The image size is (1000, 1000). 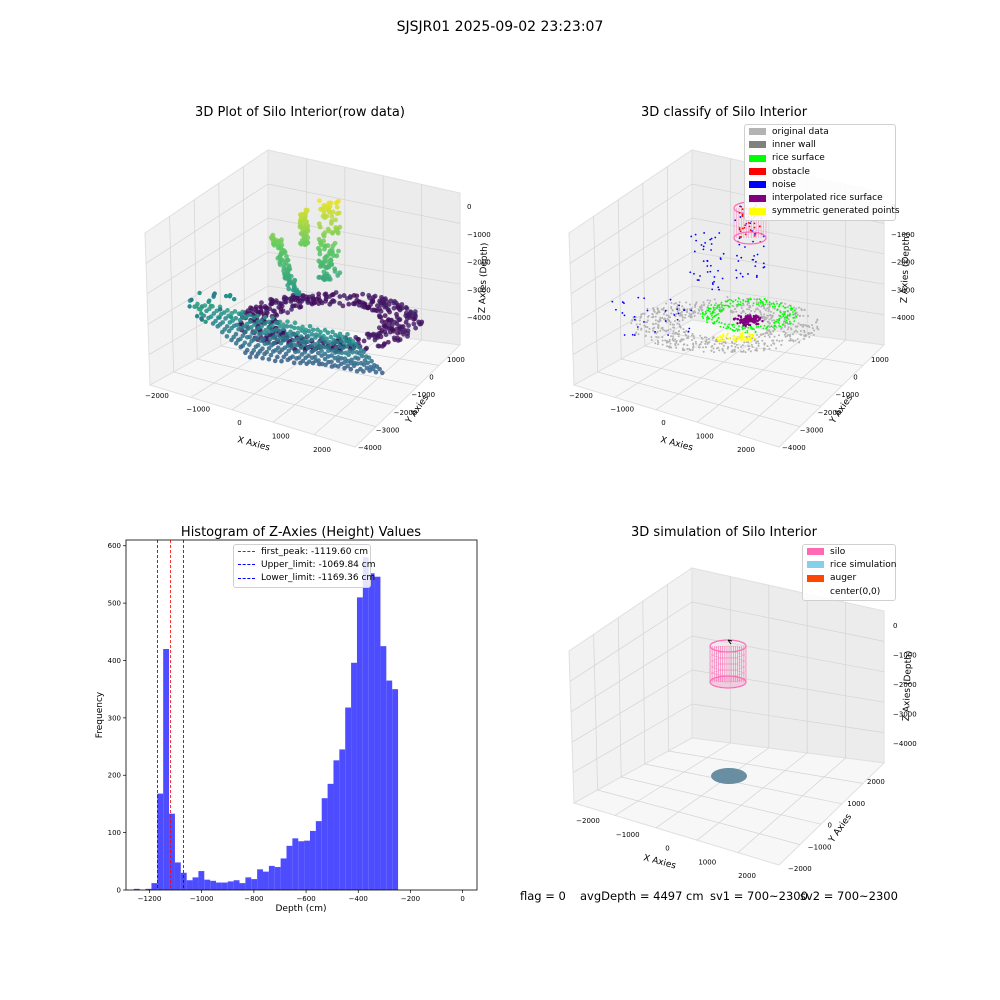 I want to click on legend-entry: center(0,0), so click(x=849, y=591).